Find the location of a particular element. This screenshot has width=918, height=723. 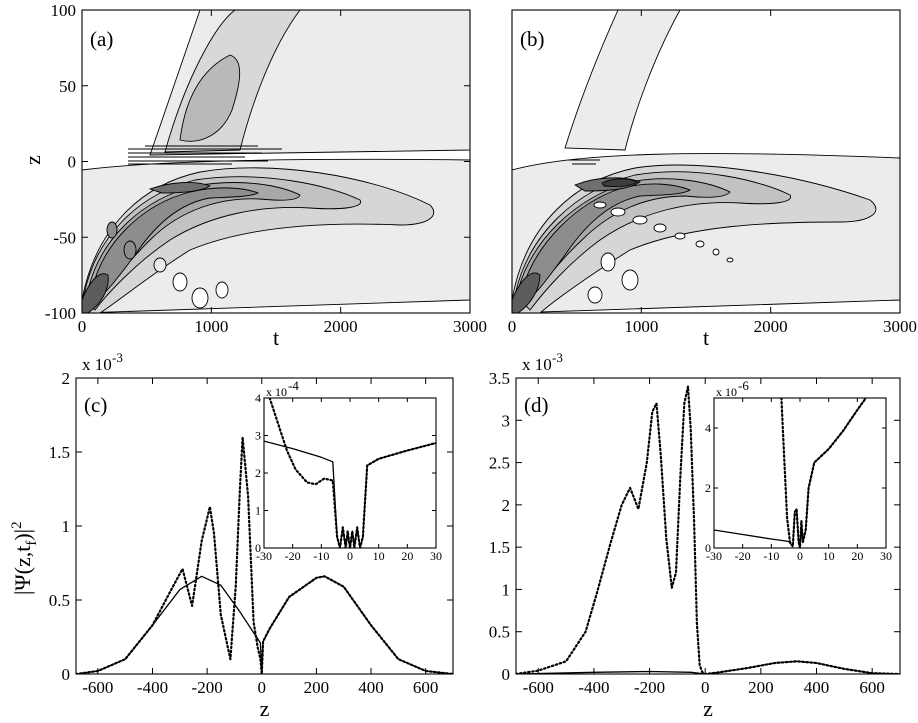

inset-c-series-dotted is located at coordinates (352, 473).